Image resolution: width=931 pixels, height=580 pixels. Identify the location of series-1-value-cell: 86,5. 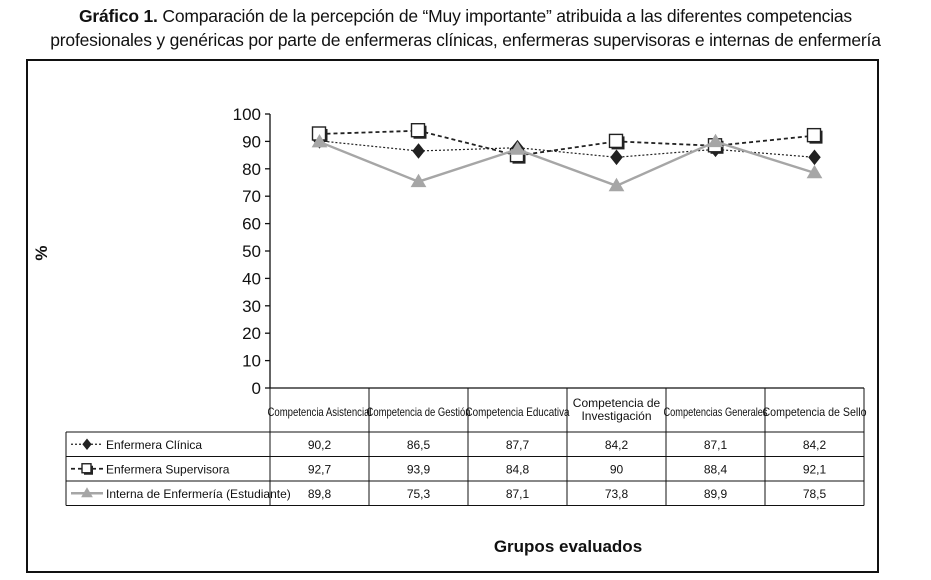
(419, 445).